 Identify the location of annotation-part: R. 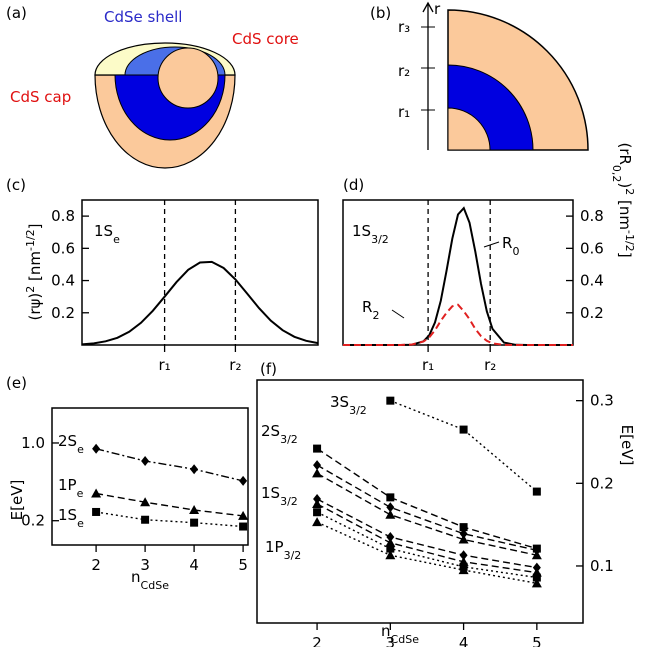
(507, 243).